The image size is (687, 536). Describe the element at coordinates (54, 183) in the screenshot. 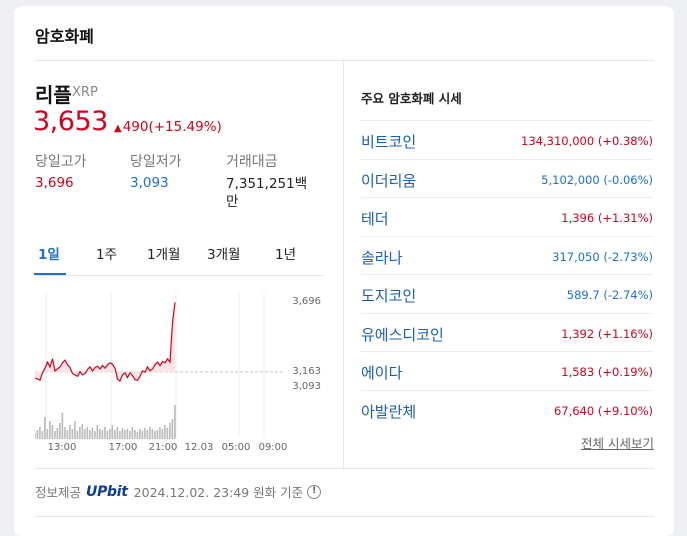

I see `stat-value: 3,696` at that location.